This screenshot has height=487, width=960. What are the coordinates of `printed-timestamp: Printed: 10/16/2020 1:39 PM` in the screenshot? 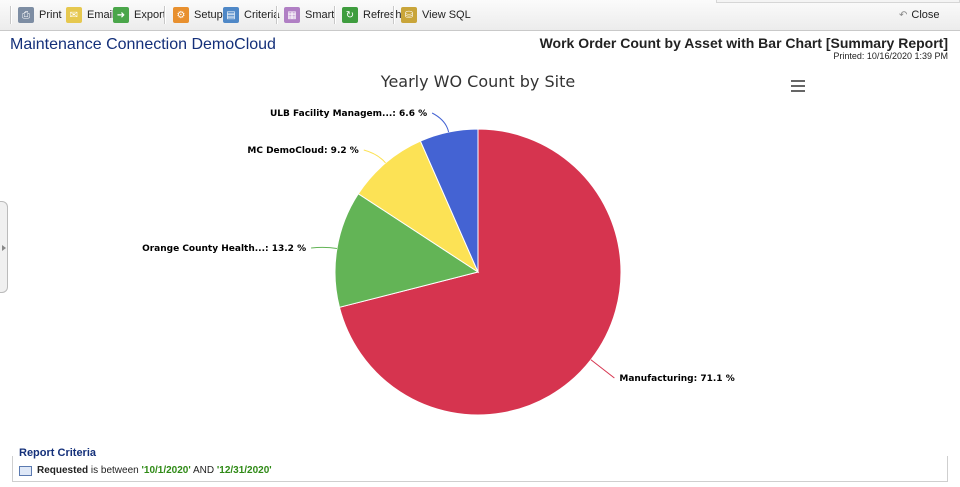 It's located at (890, 56).